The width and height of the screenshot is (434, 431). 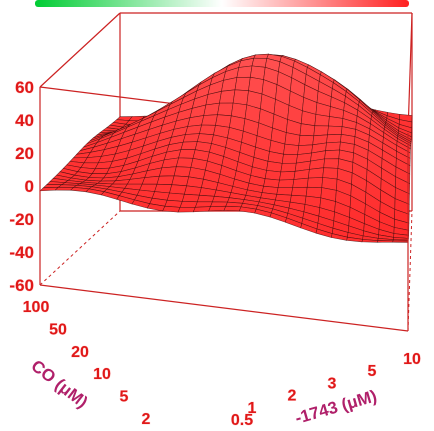 I want to click on x-tick-label: 2, so click(x=292, y=396).